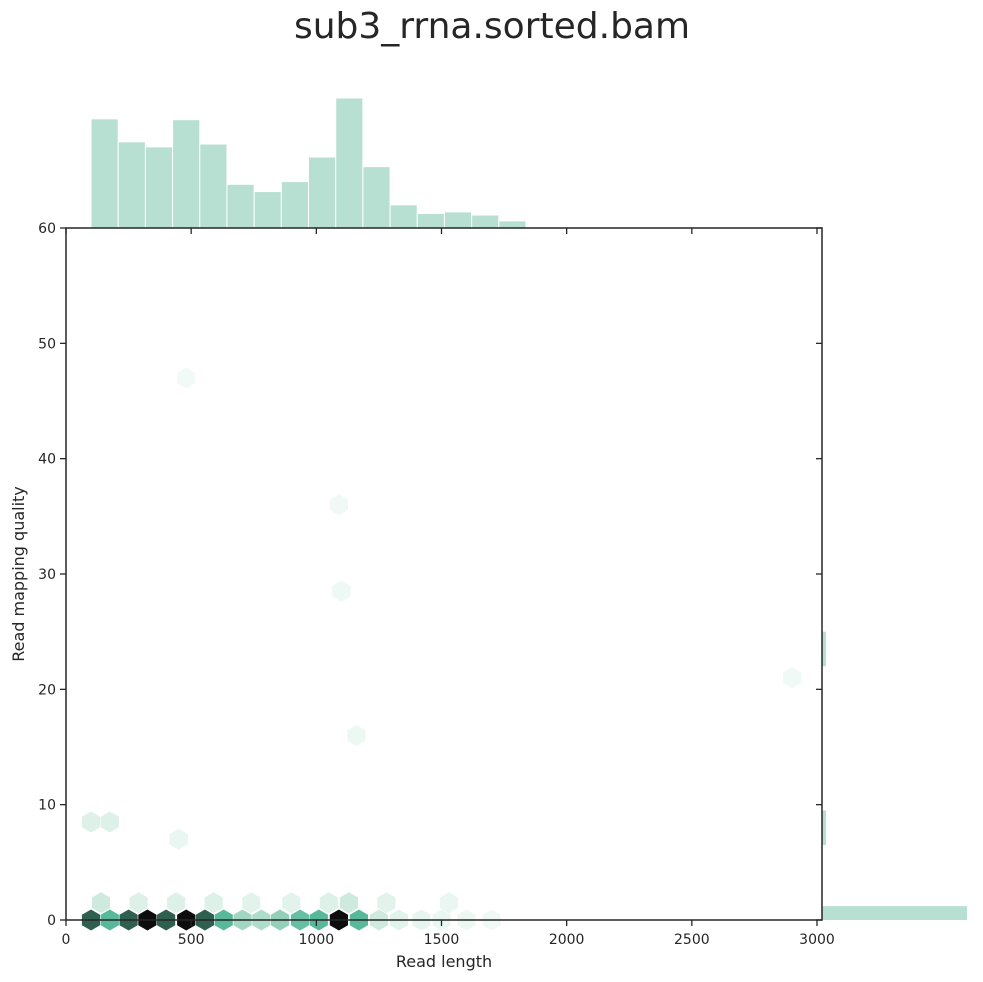 The height and width of the screenshot is (982, 983). Describe the element at coordinates (692, 940) in the screenshot. I see `x-tick-label: 2500` at that location.